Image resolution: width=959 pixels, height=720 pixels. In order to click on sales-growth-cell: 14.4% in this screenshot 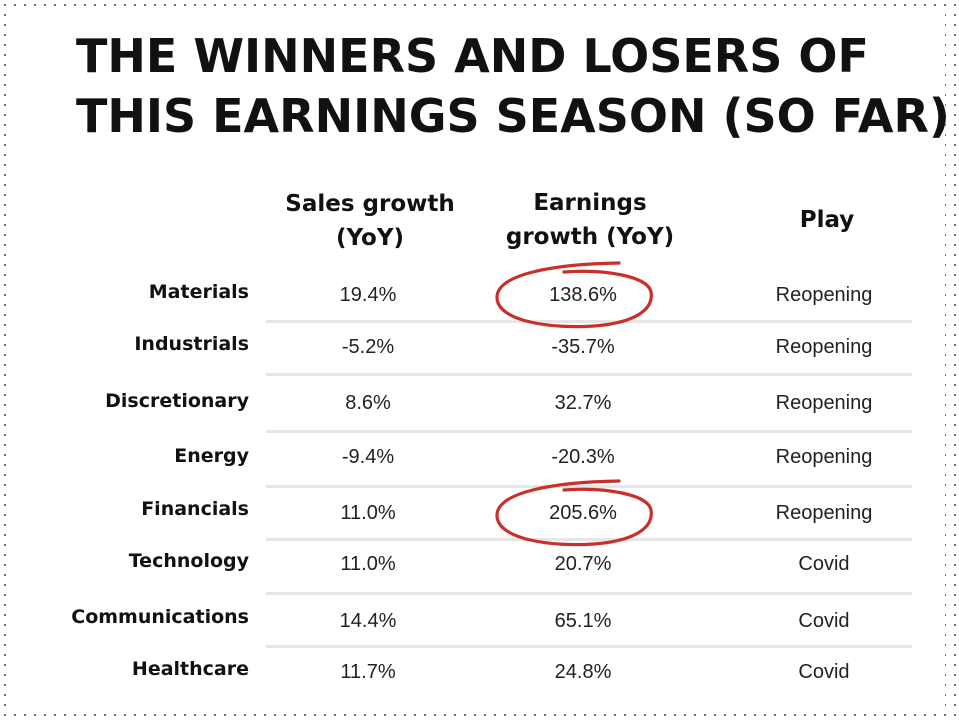, I will do `click(368, 621)`.